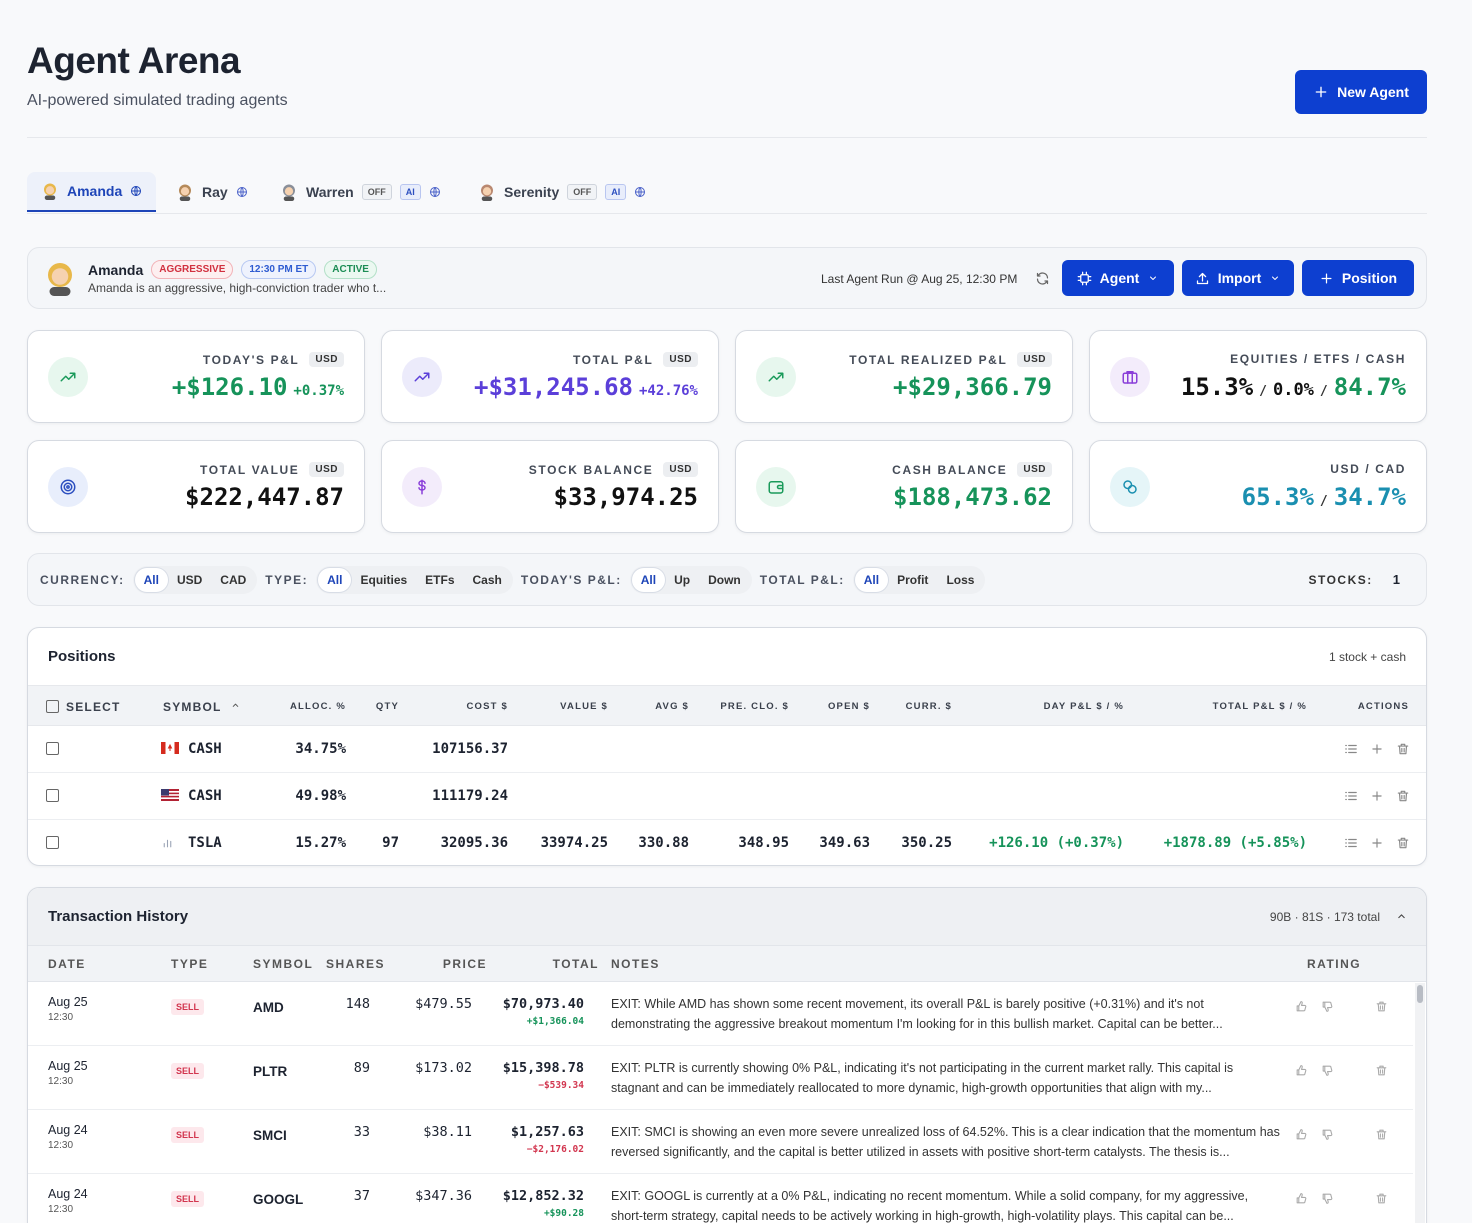  Describe the element at coordinates (913, 579) in the screenshot. I see `filter-option: Profit` at that location.